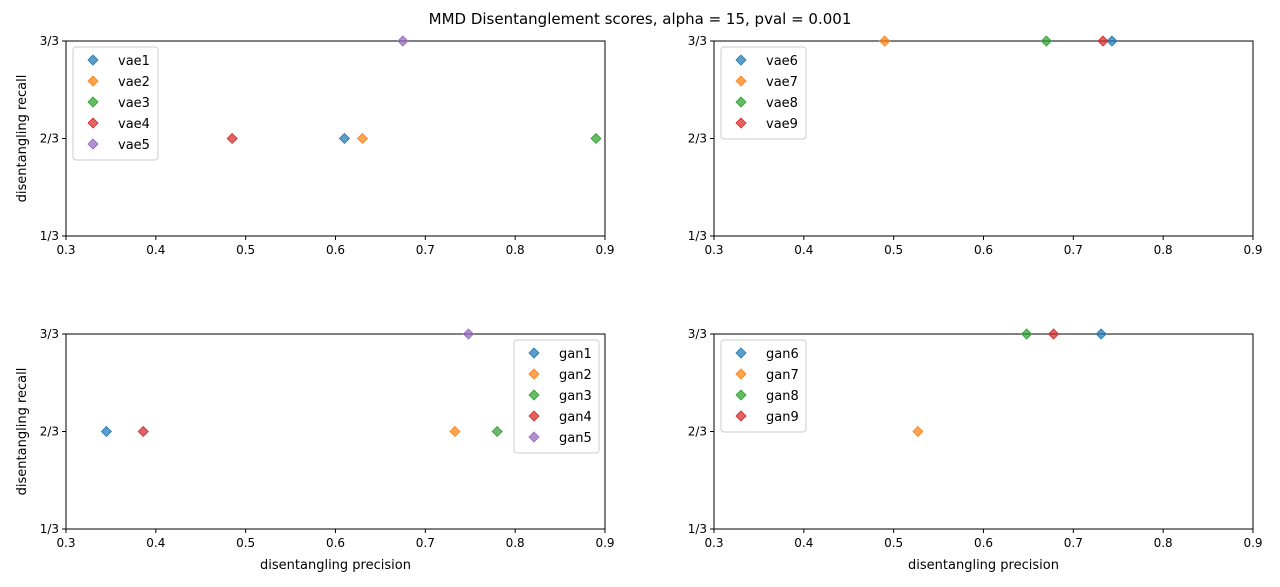 The height and width of the screenshot is (587, 1280). I want to click on x-axis-label: disentangling precision, so click(335, 565).